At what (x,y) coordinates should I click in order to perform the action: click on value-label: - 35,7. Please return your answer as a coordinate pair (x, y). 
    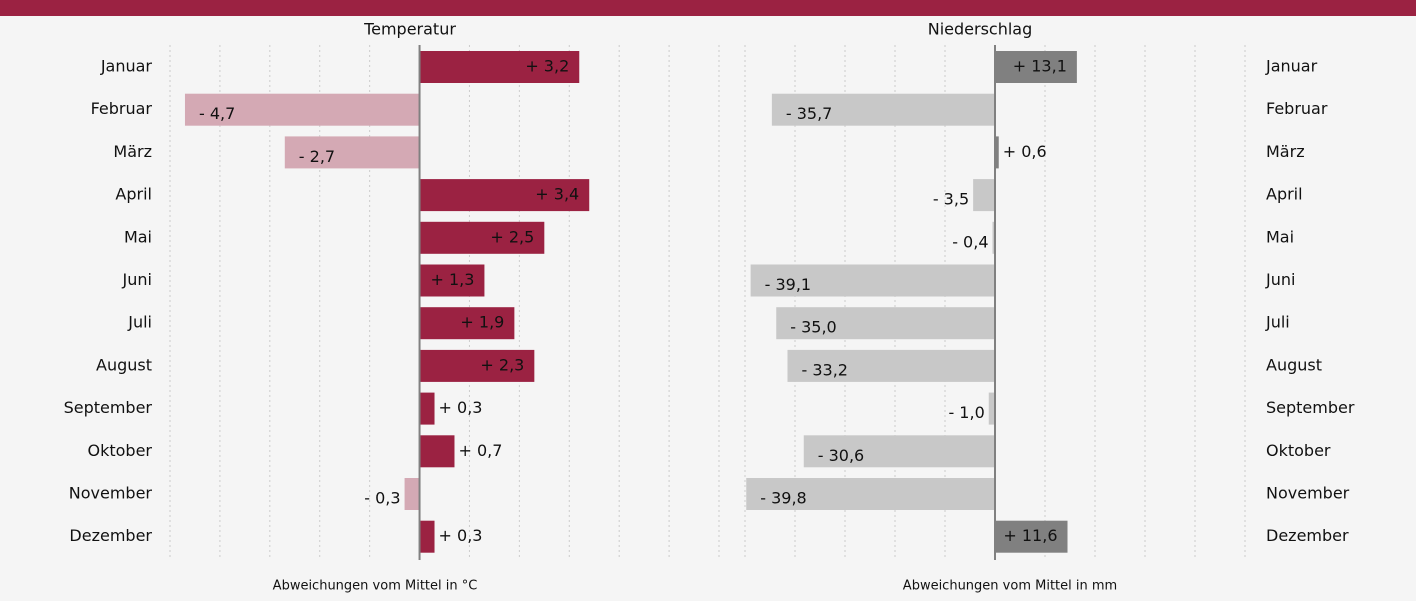
    Looking at the image, I should click on (809, 113).